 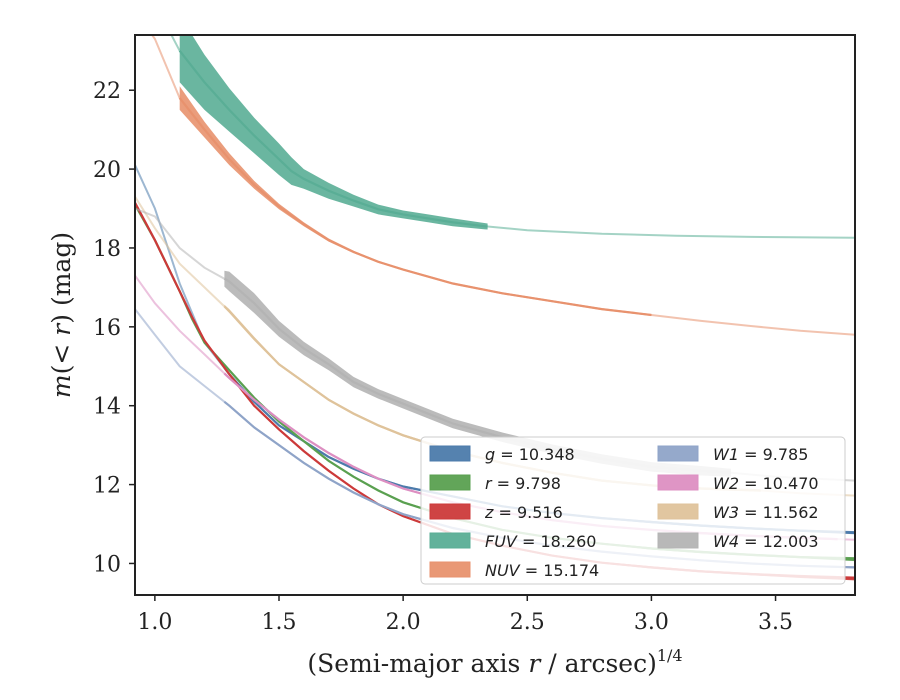 What do you see at coordinates (598, 663) in the screenshot?
I see `x-axis-label-mid: / arcsec)` at bounding box center [598, 663].